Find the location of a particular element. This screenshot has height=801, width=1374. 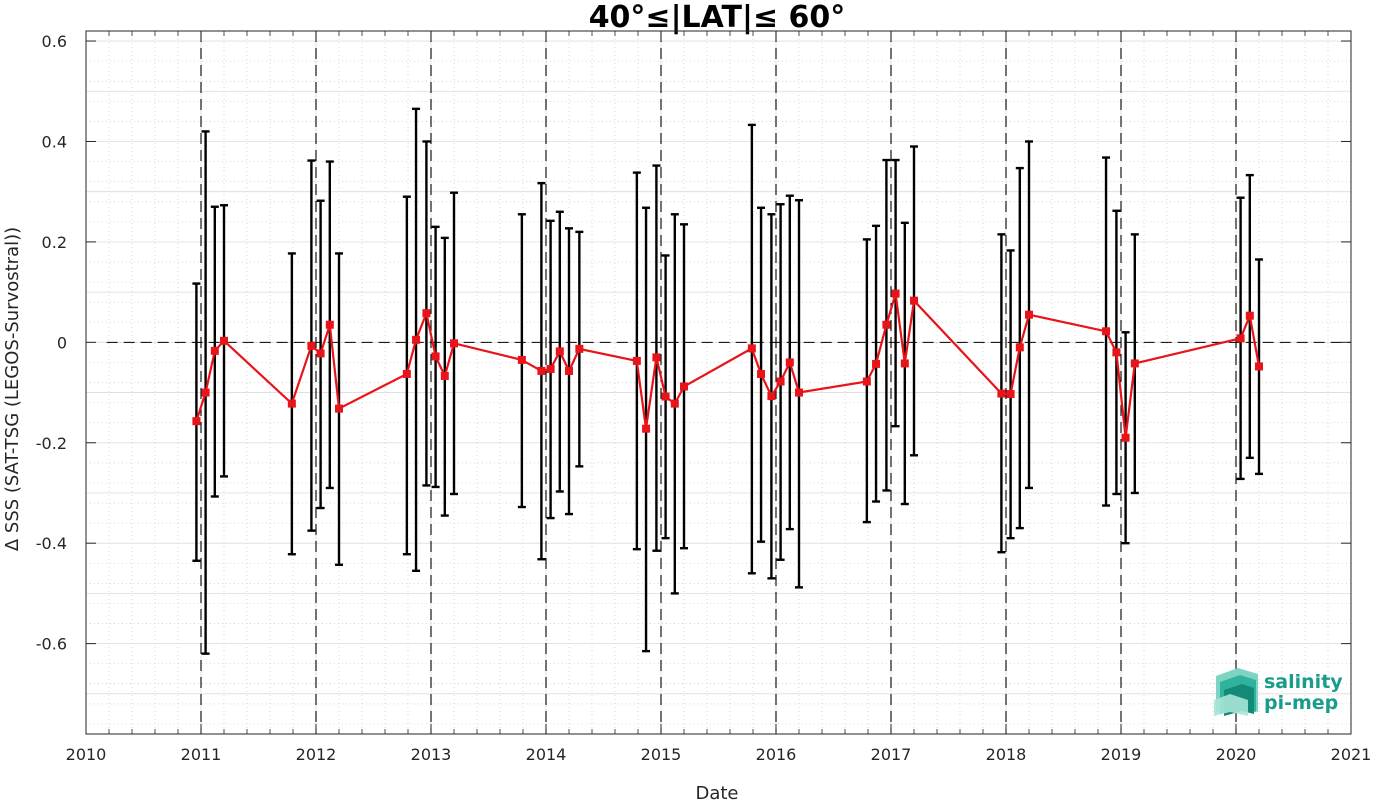

x-tick-label: 2020 is located at coordinates (1236, 754).